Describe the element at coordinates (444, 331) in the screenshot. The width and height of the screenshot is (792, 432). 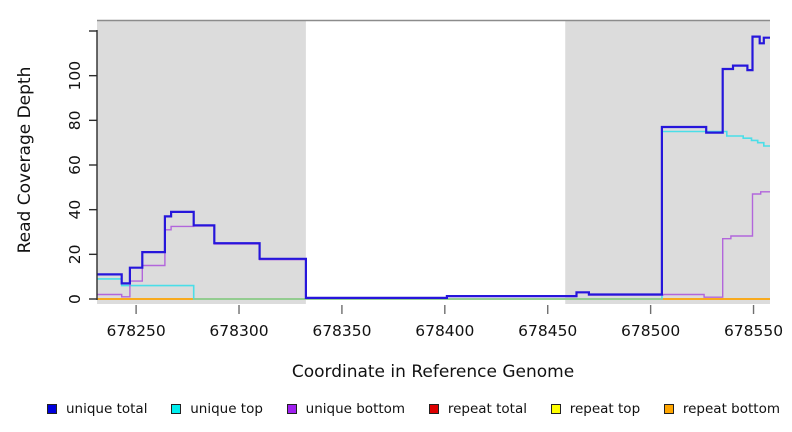
I see `x-tick-label: 678400` at that location.